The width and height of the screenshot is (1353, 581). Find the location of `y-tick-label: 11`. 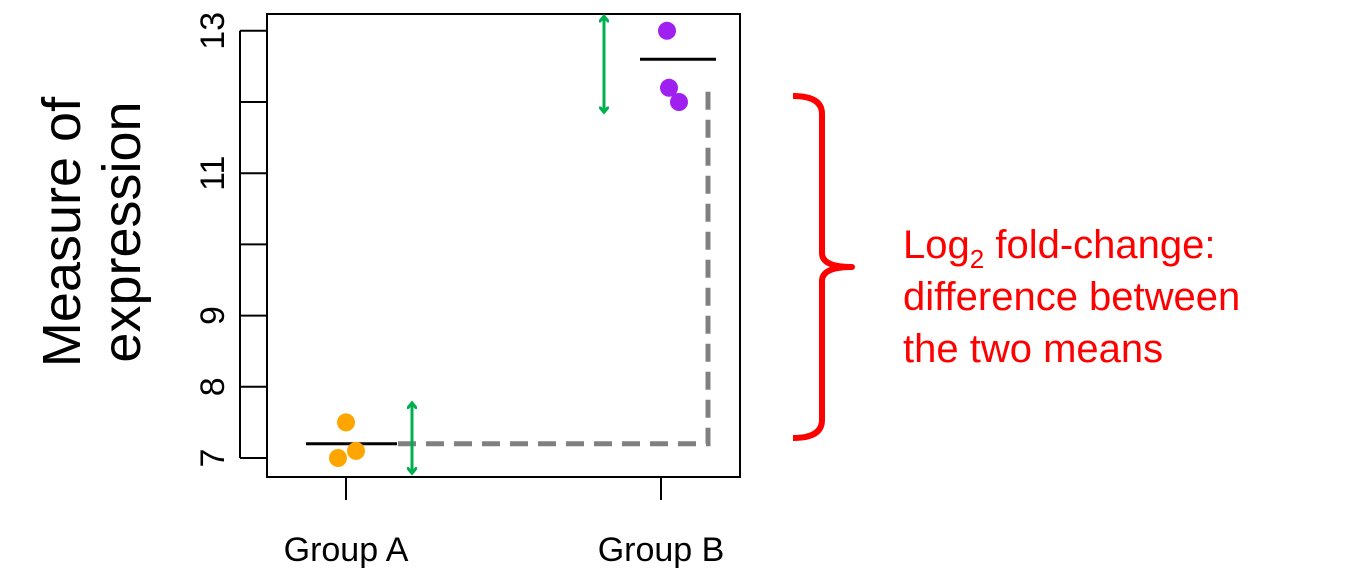

y-tick-label: 11 is located at coordinates (213, 173).